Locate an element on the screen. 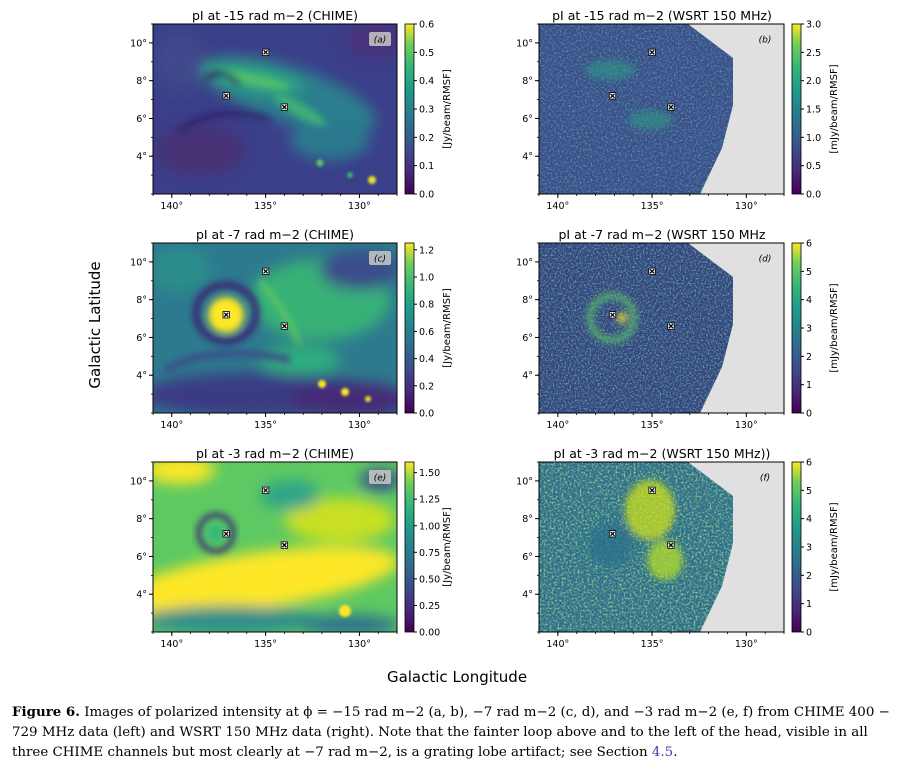  cbar-tick-label-a-2: 0.2 is located at coordinates (426, 138).